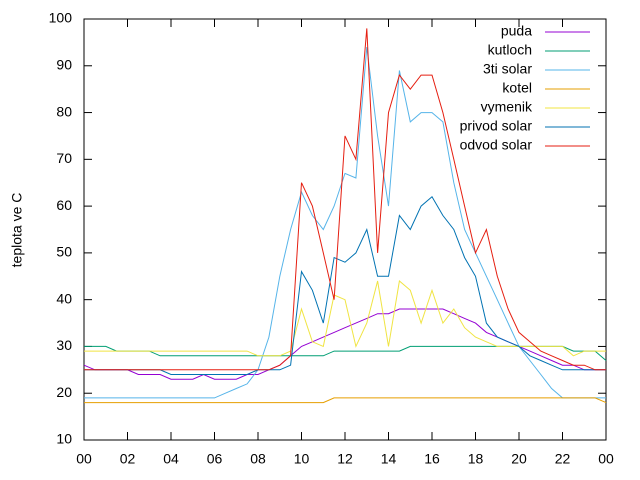  I want to click on x-tick-label: 12, so click(345, 459).